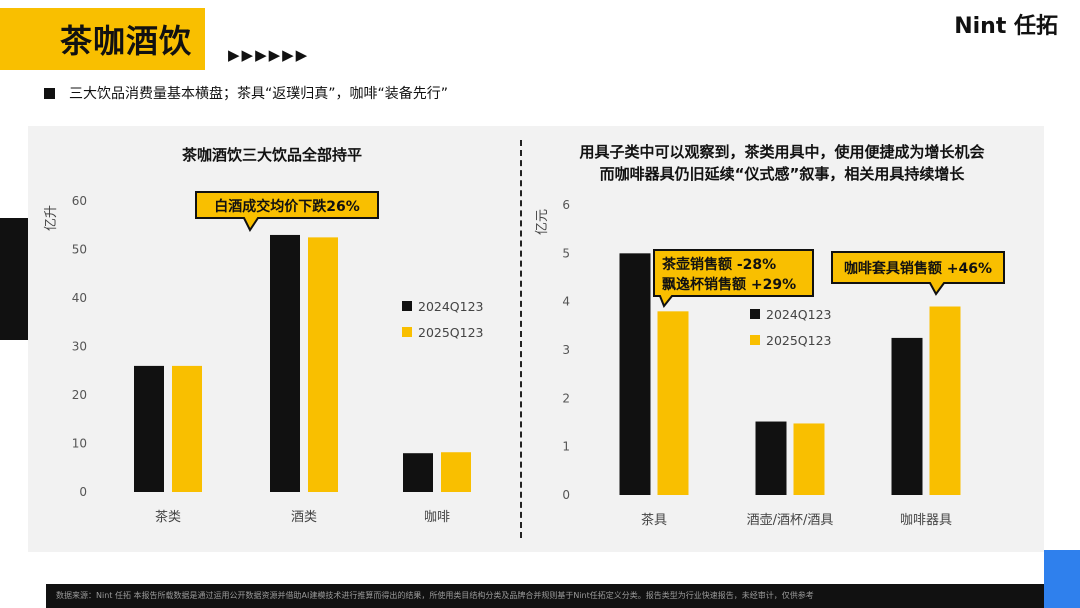 This screenshot has width=1080, height=608. I want to click on y-tick-label: 5, so click(566, 253).